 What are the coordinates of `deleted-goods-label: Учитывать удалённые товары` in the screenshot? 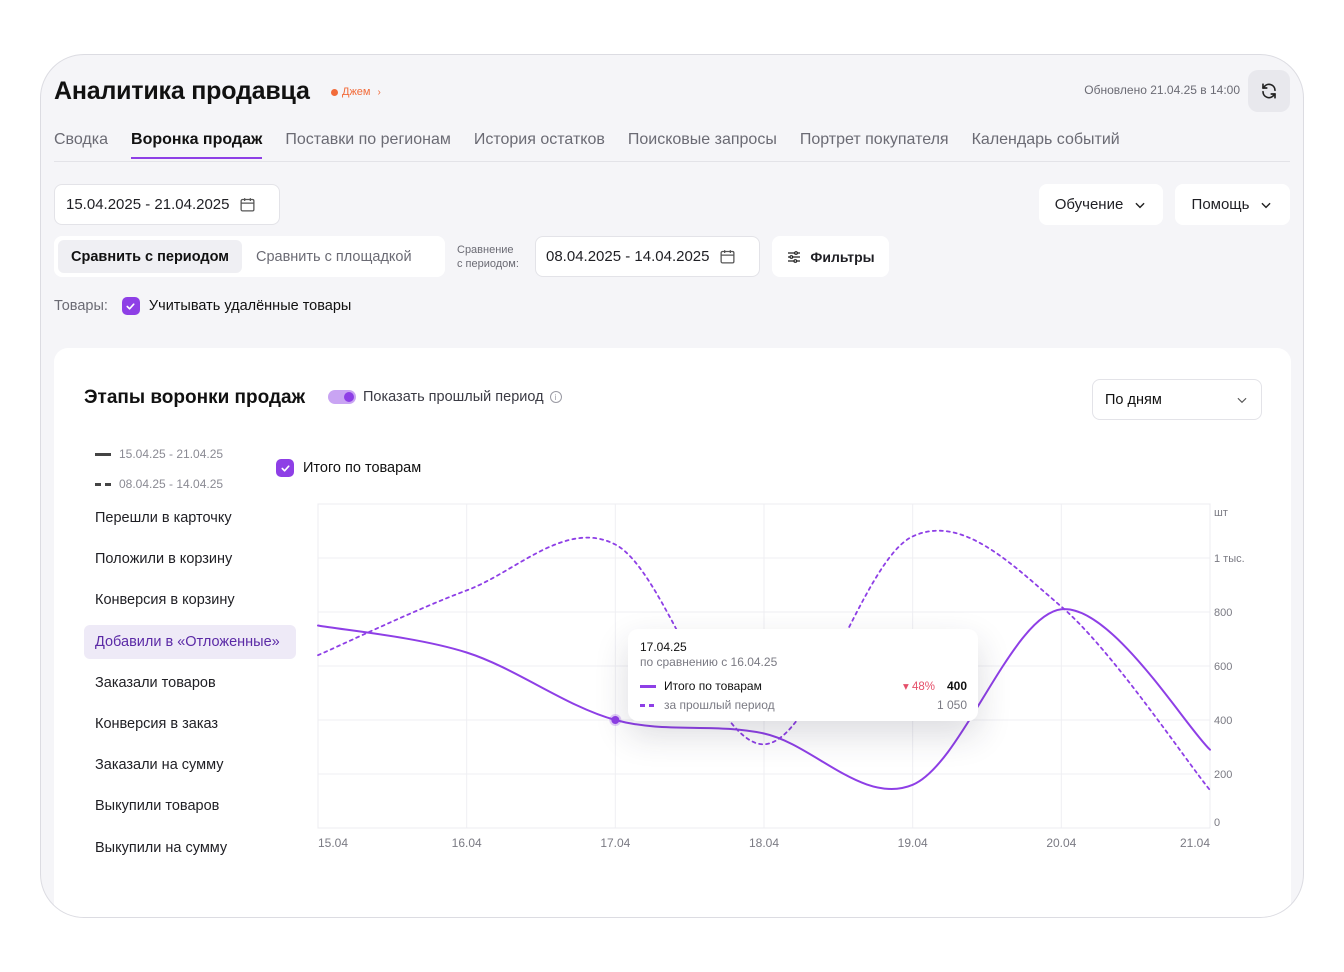 It's located at (250, 306).